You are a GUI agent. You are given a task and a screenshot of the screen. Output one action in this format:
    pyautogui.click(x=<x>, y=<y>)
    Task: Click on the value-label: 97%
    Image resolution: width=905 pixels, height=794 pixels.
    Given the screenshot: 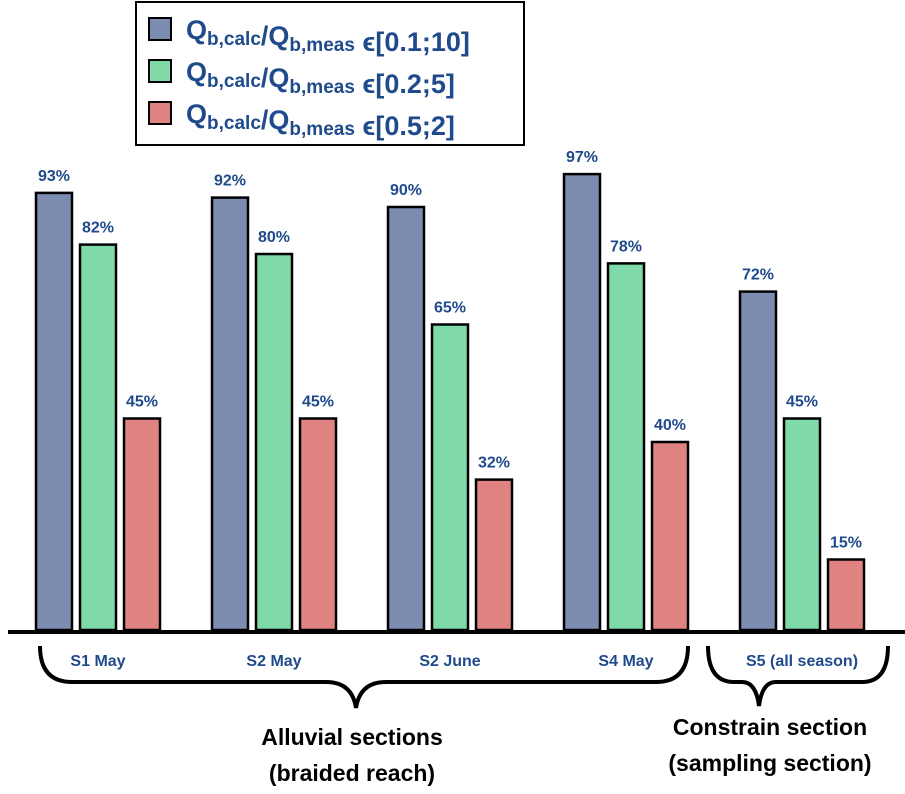 What is the action you would take?
    pyautogui.click(x=582, y=157)
    